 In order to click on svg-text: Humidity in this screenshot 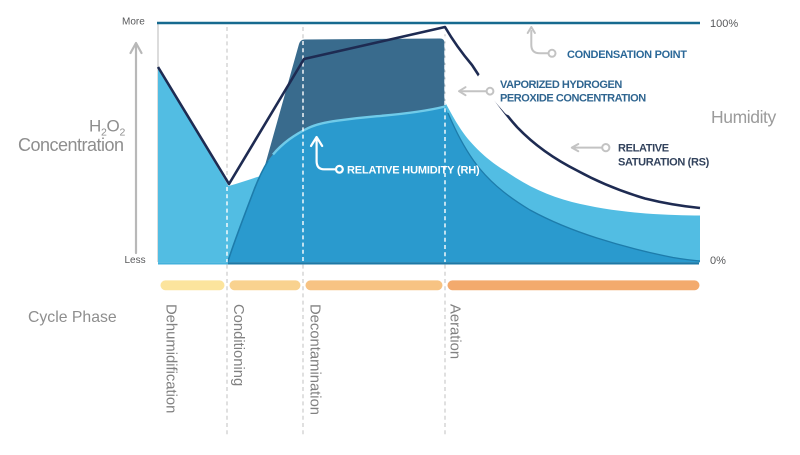, I will do `click(744, 117)`.